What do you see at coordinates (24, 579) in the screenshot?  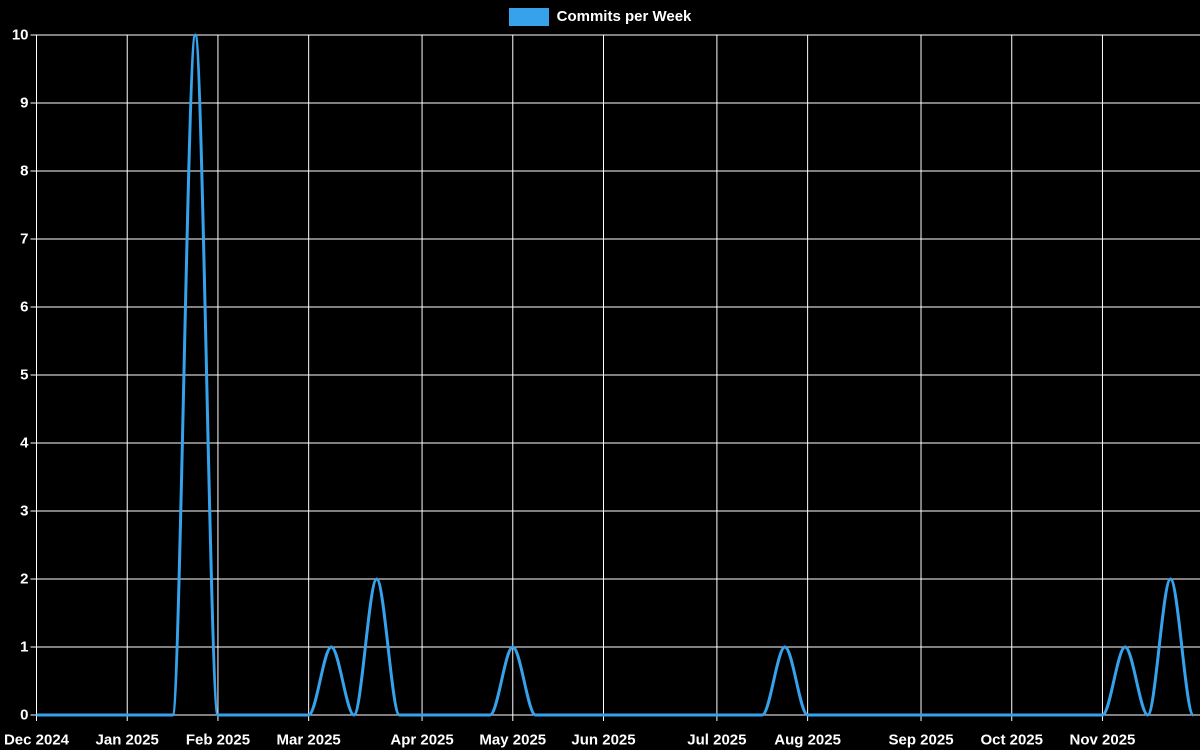 I see `y-tick-label-2: 2` at bounding box center [24, 579].